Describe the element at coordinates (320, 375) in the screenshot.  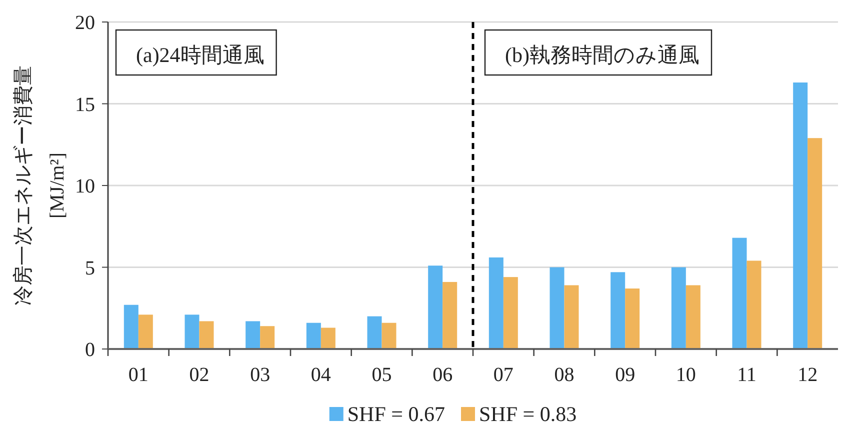
I see `x-tick-label: 04` at that location.